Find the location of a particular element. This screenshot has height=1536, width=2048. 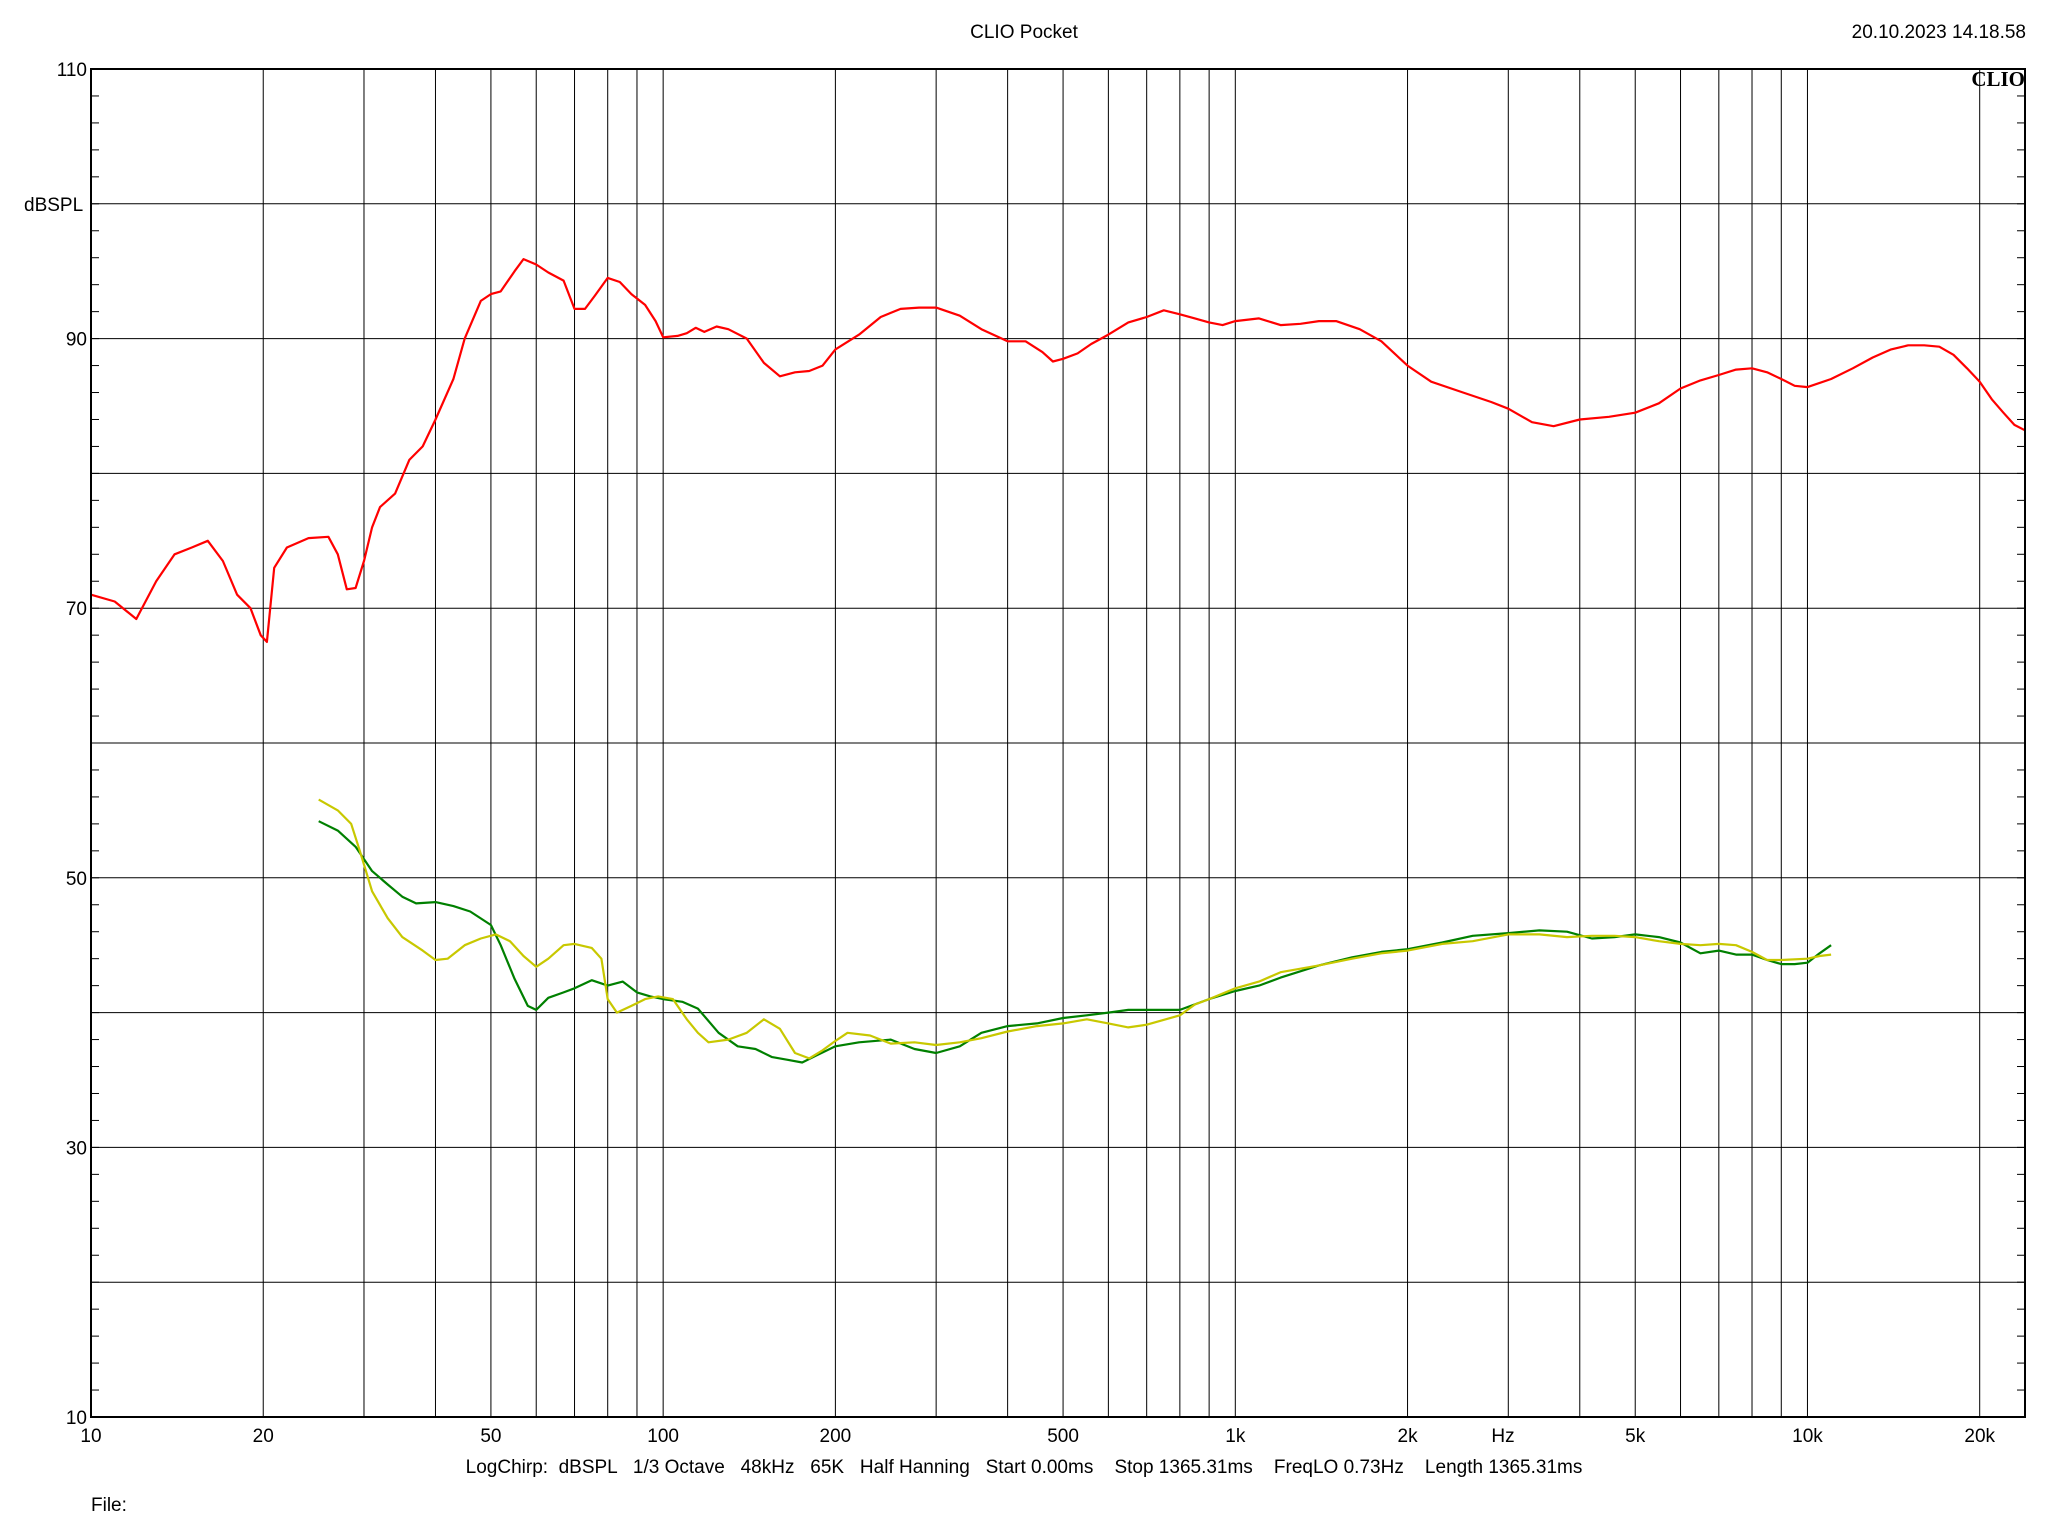

x-axis-label: Hz is located at coordinates (1502, 1436).